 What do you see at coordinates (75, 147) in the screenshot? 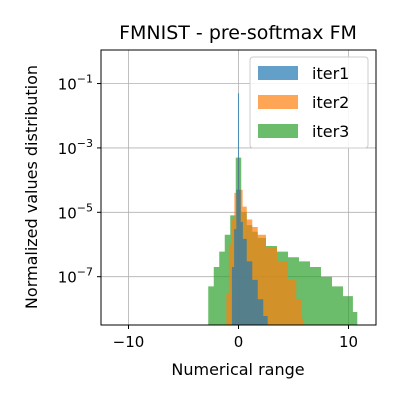
I see `y-tick-label: 10⁻³` at bounding box center [75, 147].